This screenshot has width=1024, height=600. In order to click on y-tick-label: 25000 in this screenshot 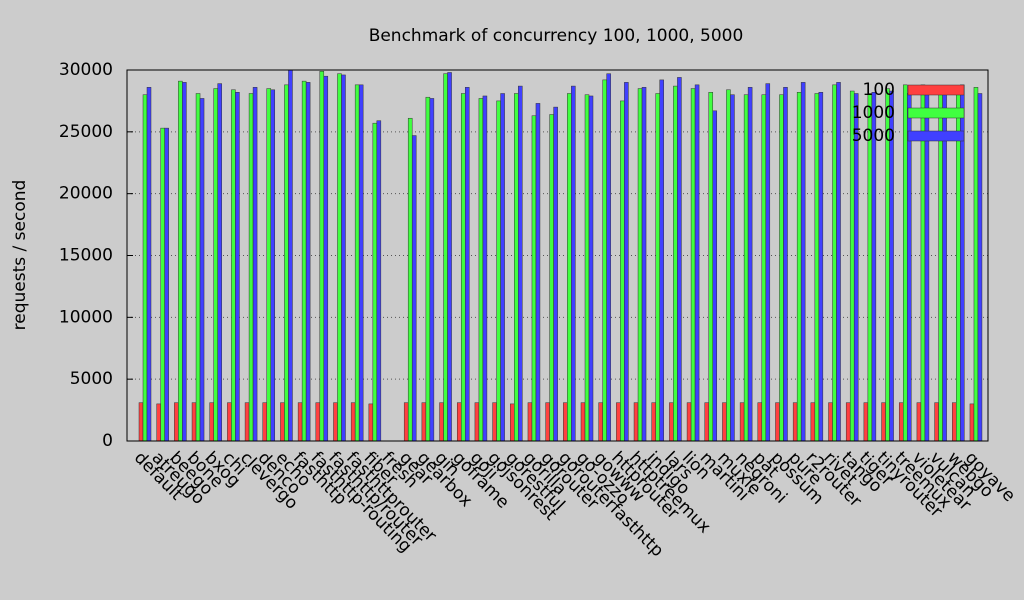, I will do `click(86, 132)`.